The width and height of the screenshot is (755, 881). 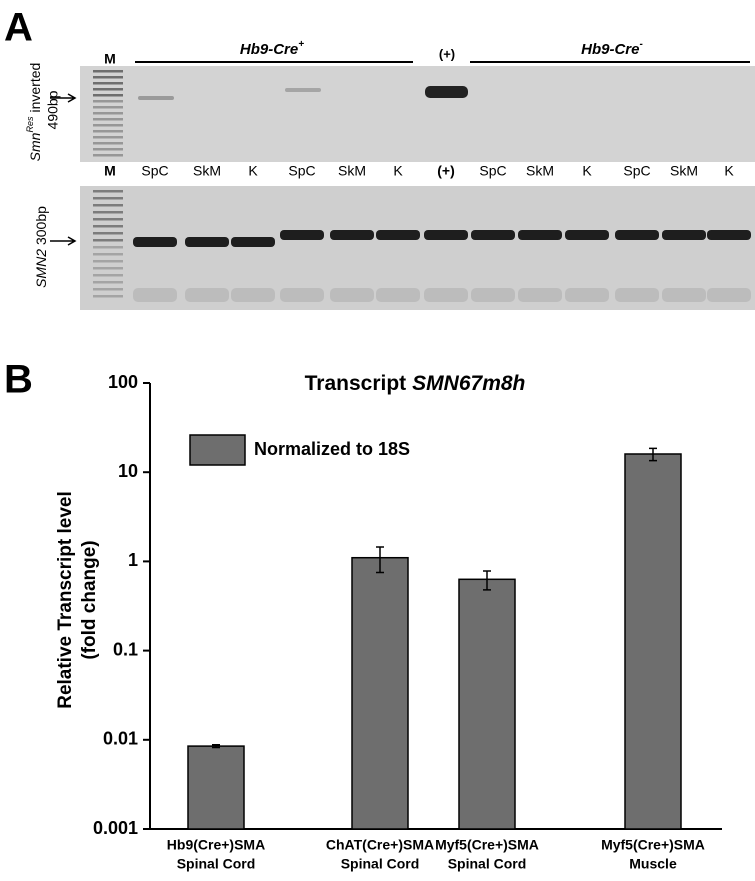 I want to click on gel-top, so click(x=417, y=114).